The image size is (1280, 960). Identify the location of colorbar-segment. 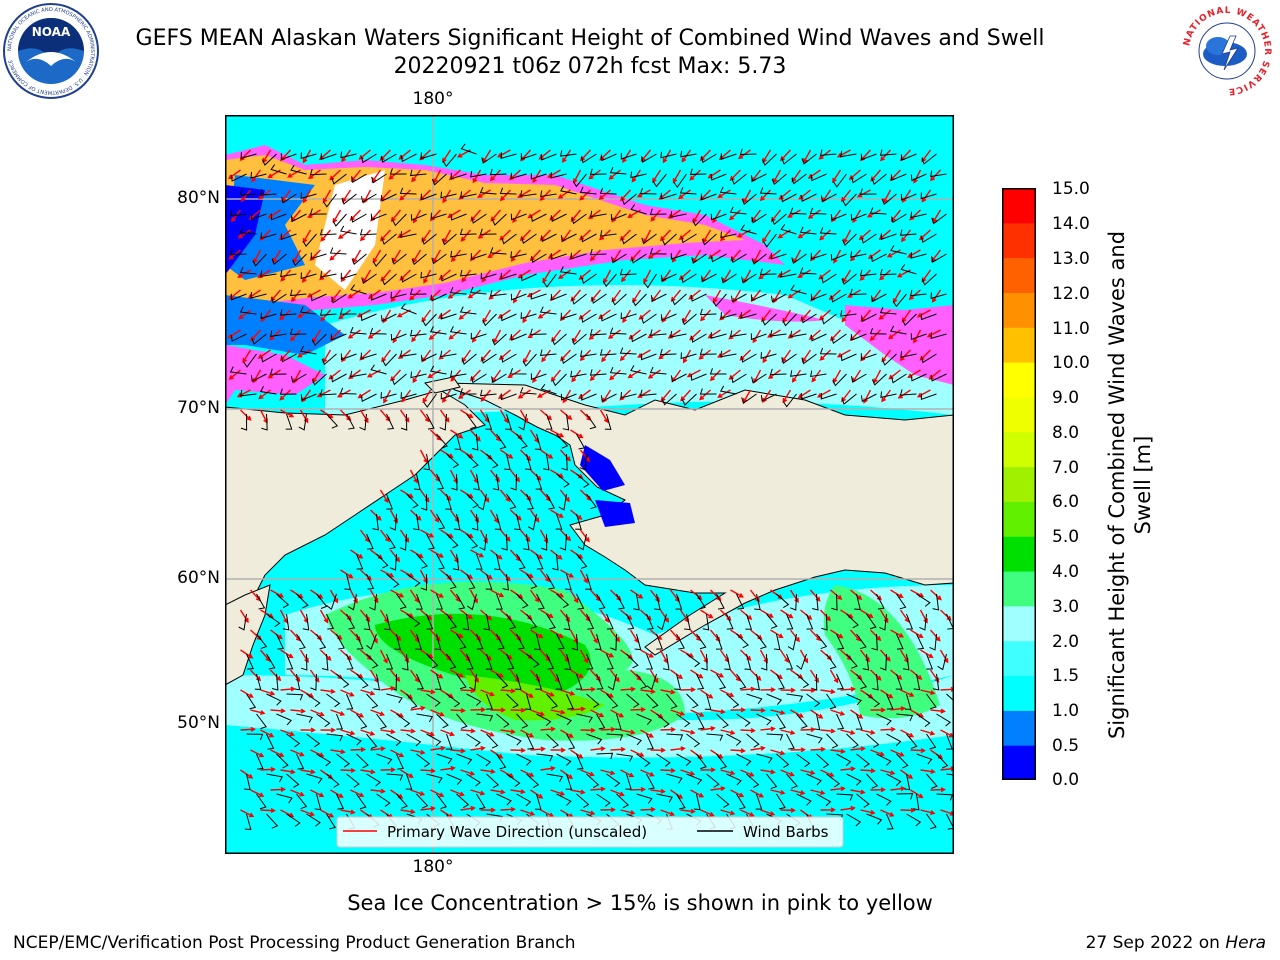
(1019, 414).